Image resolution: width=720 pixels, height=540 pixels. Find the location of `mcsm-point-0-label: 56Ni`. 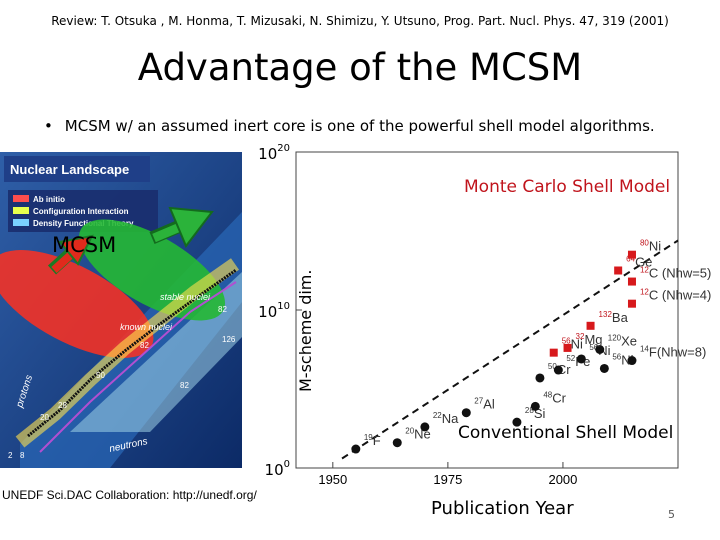

mcsm-point-0-label: 56Ni is located at coordinates (572, 344).